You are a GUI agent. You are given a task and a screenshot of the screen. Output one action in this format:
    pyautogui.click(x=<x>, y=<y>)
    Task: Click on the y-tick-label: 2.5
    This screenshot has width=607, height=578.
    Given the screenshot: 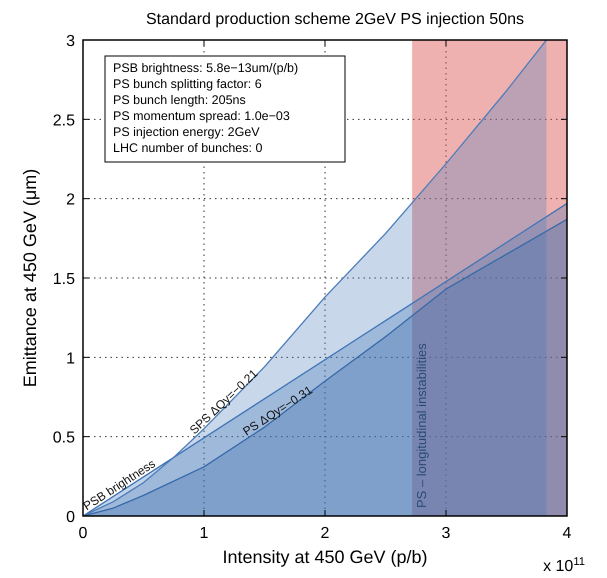 What is the action you would take?
    pyautogui.click(x=64, y=121)
    